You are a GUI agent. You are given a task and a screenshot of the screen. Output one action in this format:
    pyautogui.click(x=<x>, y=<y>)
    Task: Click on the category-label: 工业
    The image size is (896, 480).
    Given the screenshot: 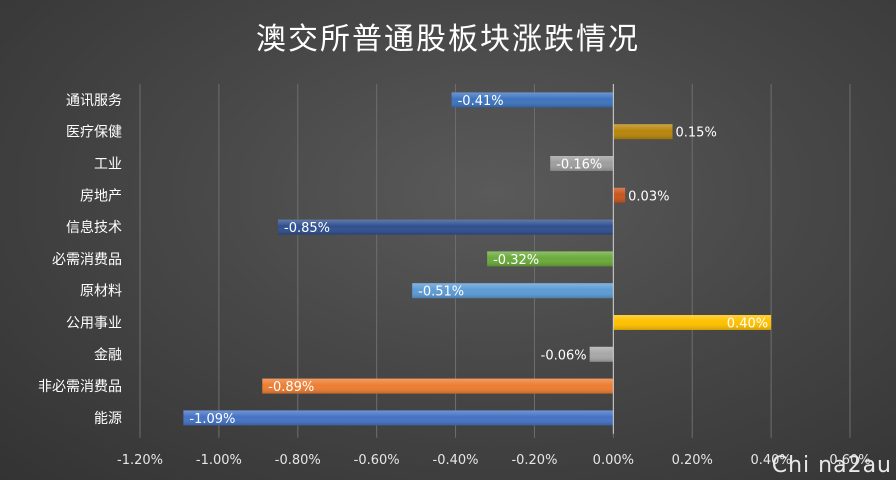 What is the action you would take?
    pyautogui.click(x=108, y=165)
    